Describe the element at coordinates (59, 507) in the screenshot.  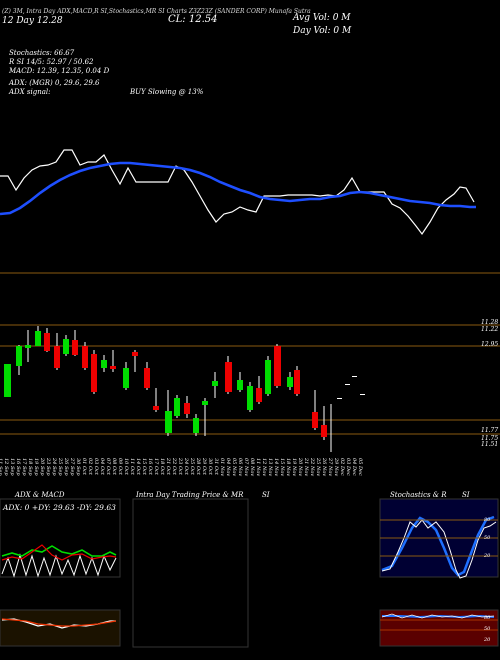
I see `adx-panel-values: ADX: 0 +DY: 29.63 -DY: 29.63` at that location.